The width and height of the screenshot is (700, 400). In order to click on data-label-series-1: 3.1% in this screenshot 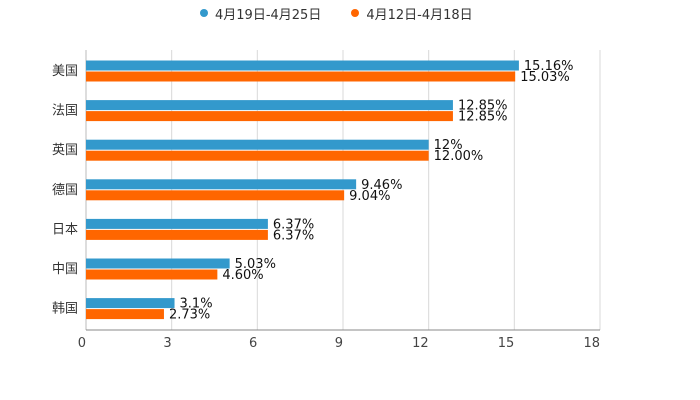, I will do `click(196, 304)`.